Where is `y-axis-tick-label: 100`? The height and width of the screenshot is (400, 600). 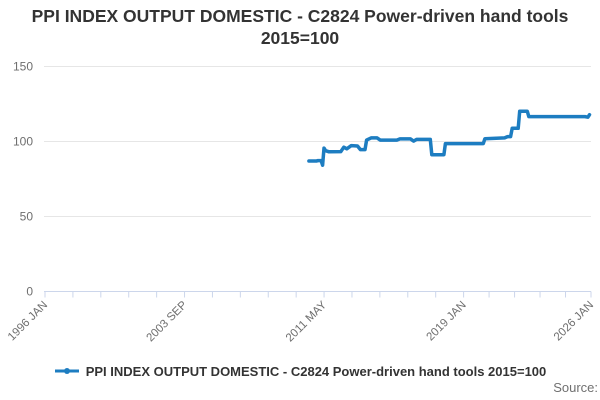
y-axis-tick-label: 100 is located at coordinates (23, 142).